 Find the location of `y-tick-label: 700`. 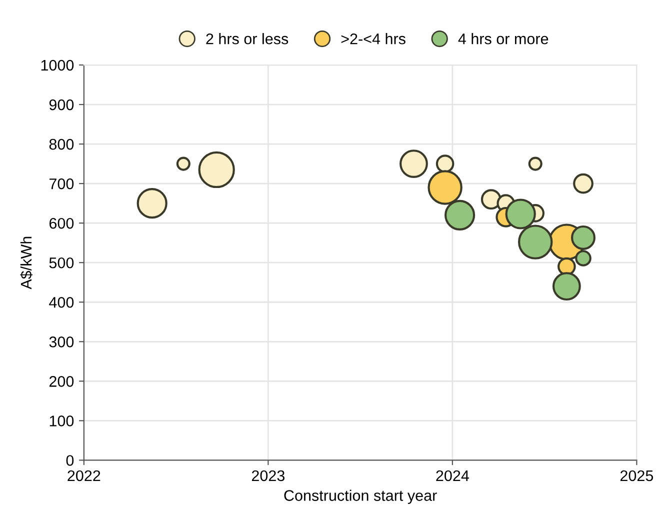

y-tick-label: 700 is located at coordinates (61, 184).